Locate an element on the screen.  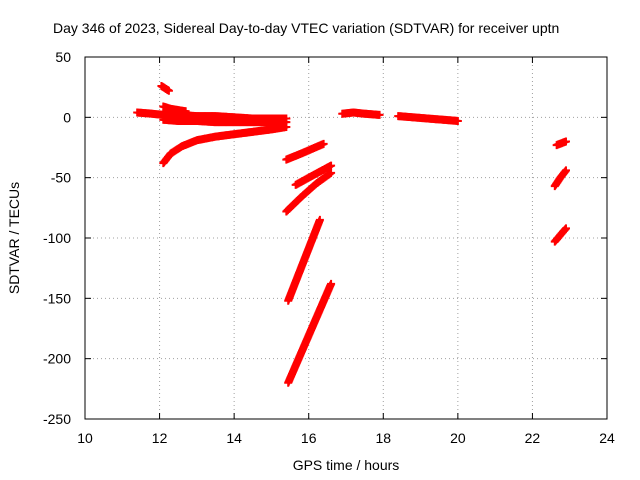
y-tick-label: -200 is located at coordinates (57, 359).